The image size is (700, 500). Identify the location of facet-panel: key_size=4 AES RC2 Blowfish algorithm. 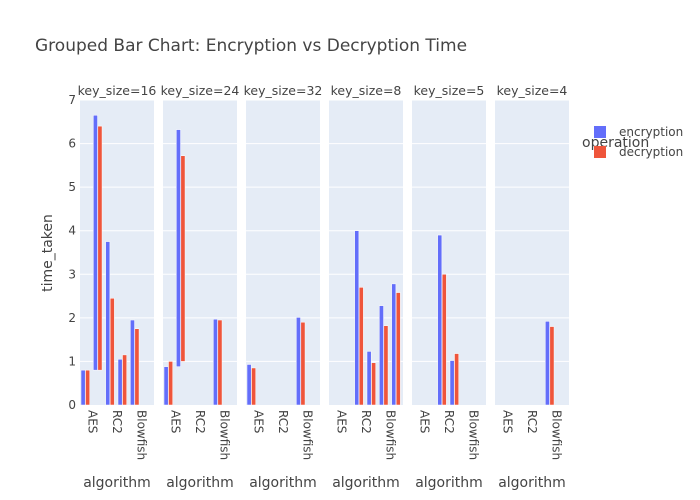
(532, 287).